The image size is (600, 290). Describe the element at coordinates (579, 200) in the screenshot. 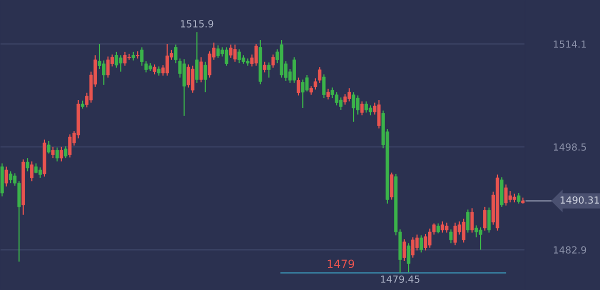

I see `ref-line-label: 1490.31` at that location.